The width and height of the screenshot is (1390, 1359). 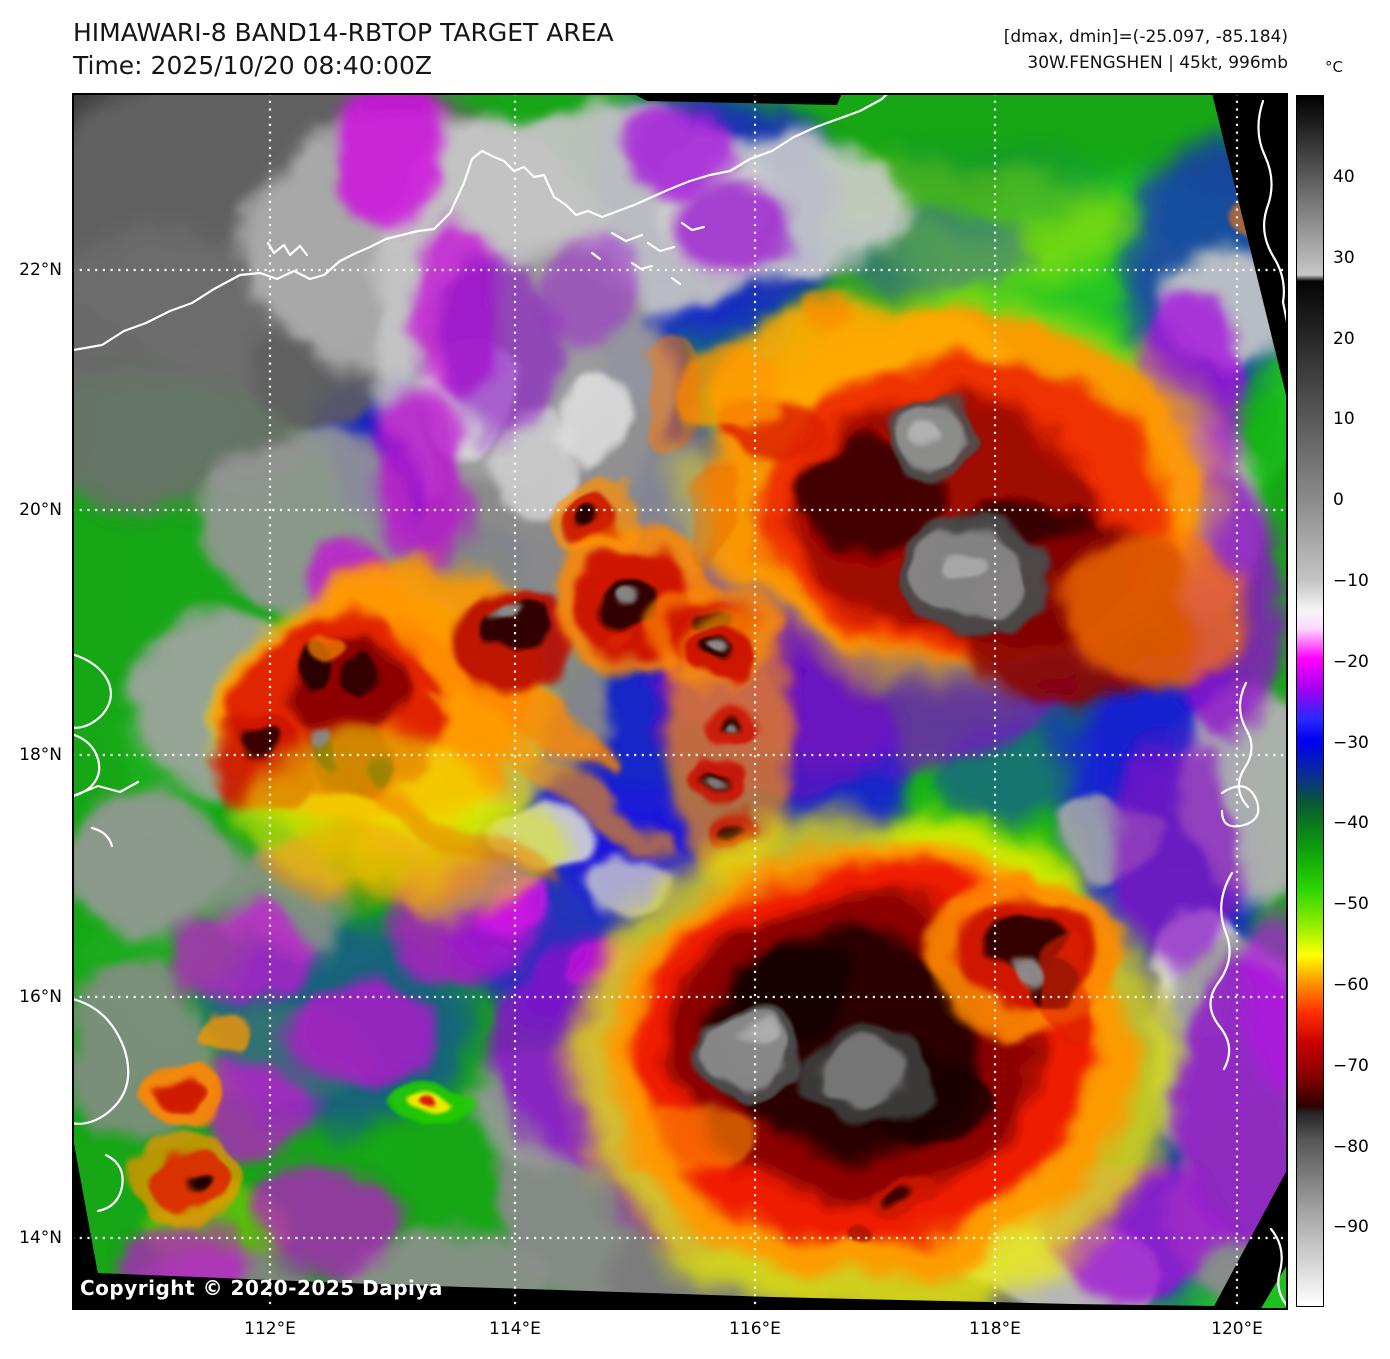 I want to click on x-axis-label: 118°E, so click(x=995, y=1329).